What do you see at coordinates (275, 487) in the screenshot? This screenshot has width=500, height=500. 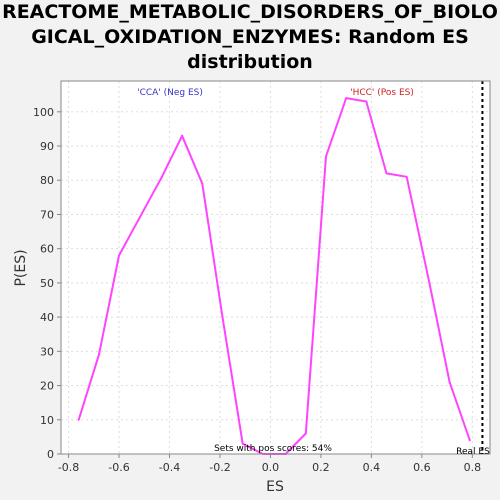 I see `x-axis-label: ES` at bounding box center [275, 487].